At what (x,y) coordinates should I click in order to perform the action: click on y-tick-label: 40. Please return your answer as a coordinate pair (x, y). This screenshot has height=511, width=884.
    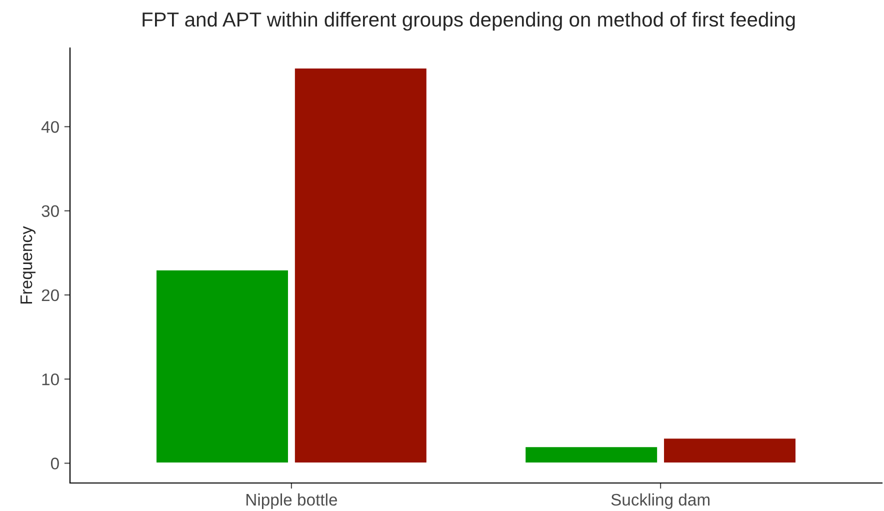
    Looking at the image, I should click on (50, 127).